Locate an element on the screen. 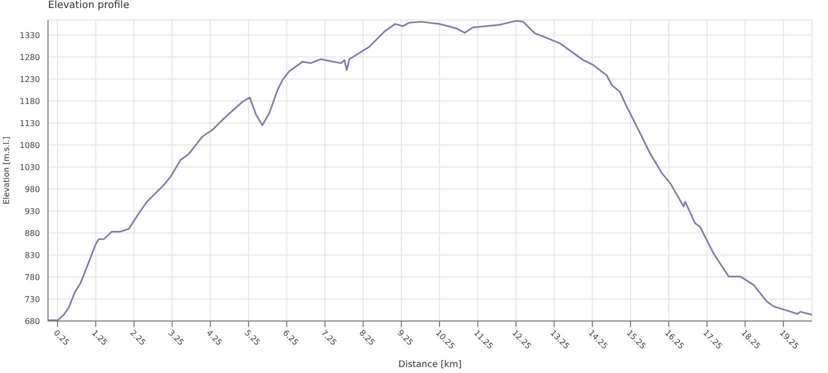  y-tick-label: 830 is located at coordinates (32, 255).